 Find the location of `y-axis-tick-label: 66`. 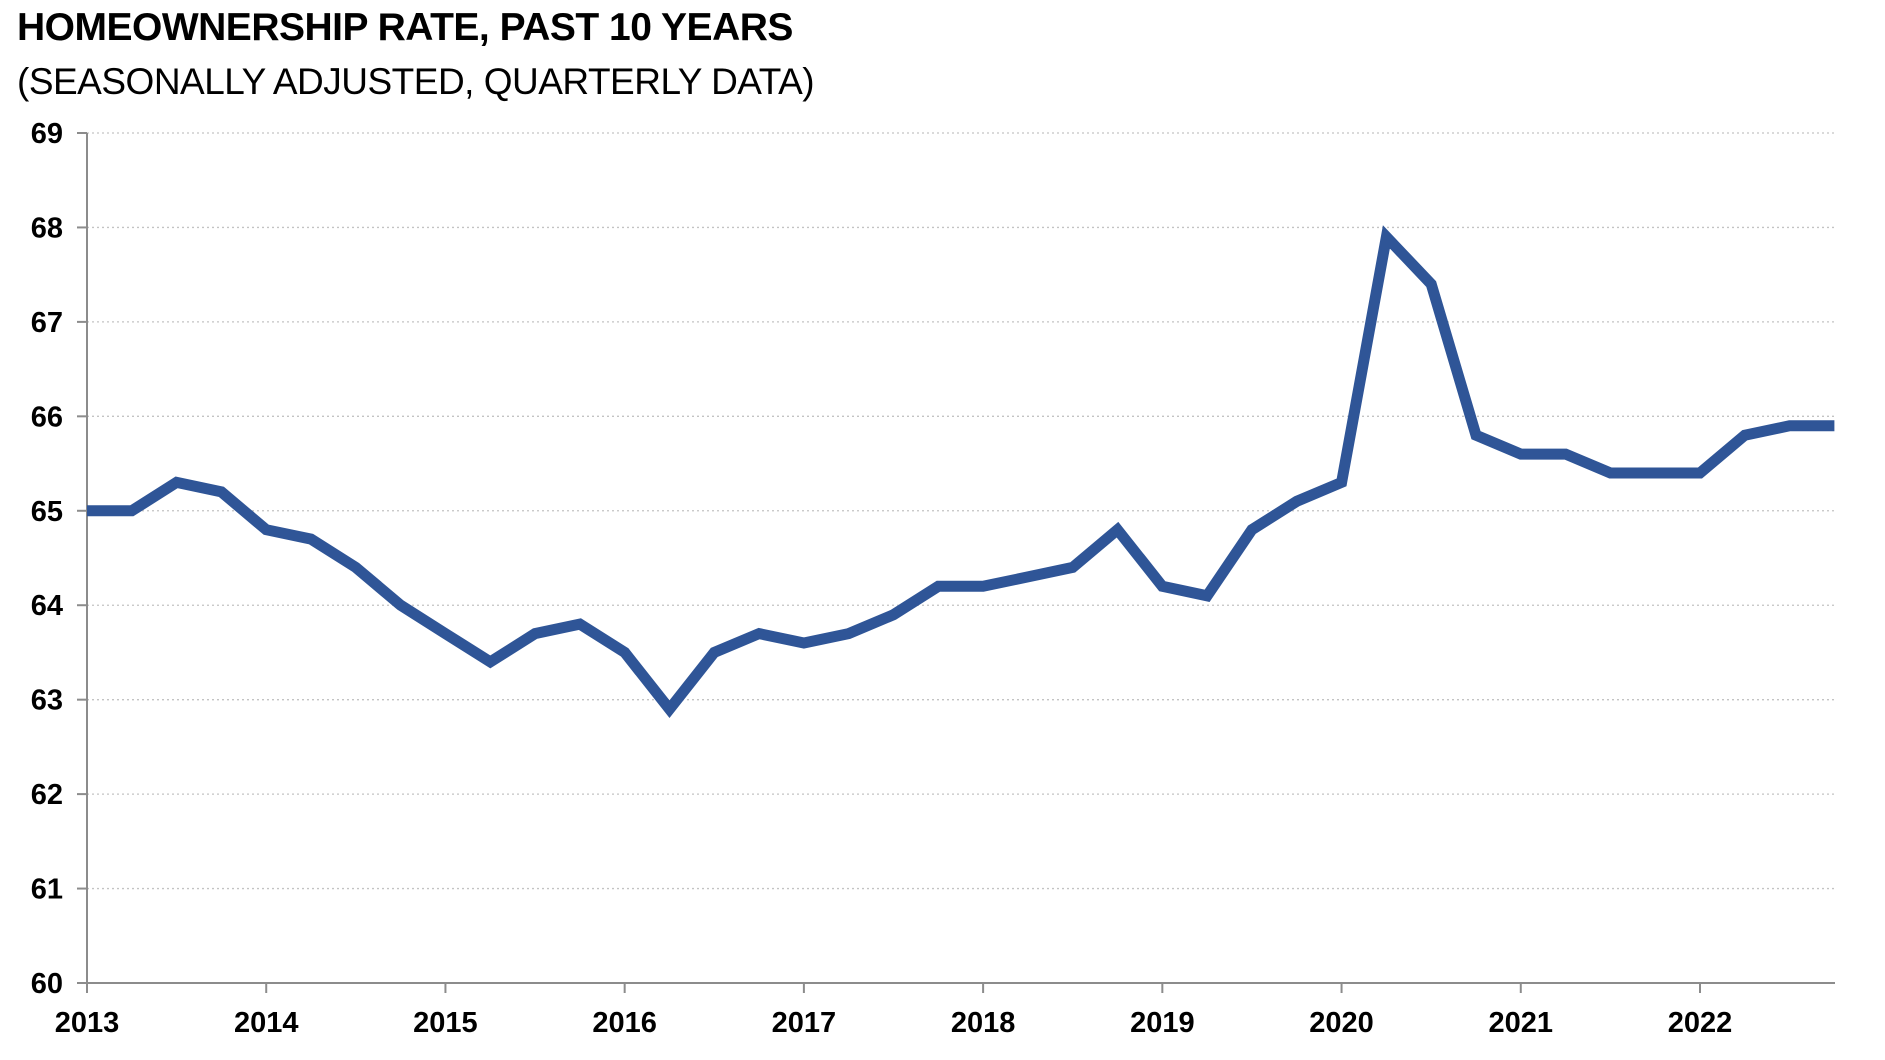

y-axis-tick-label: 66 is located at coordinates (47, 417).